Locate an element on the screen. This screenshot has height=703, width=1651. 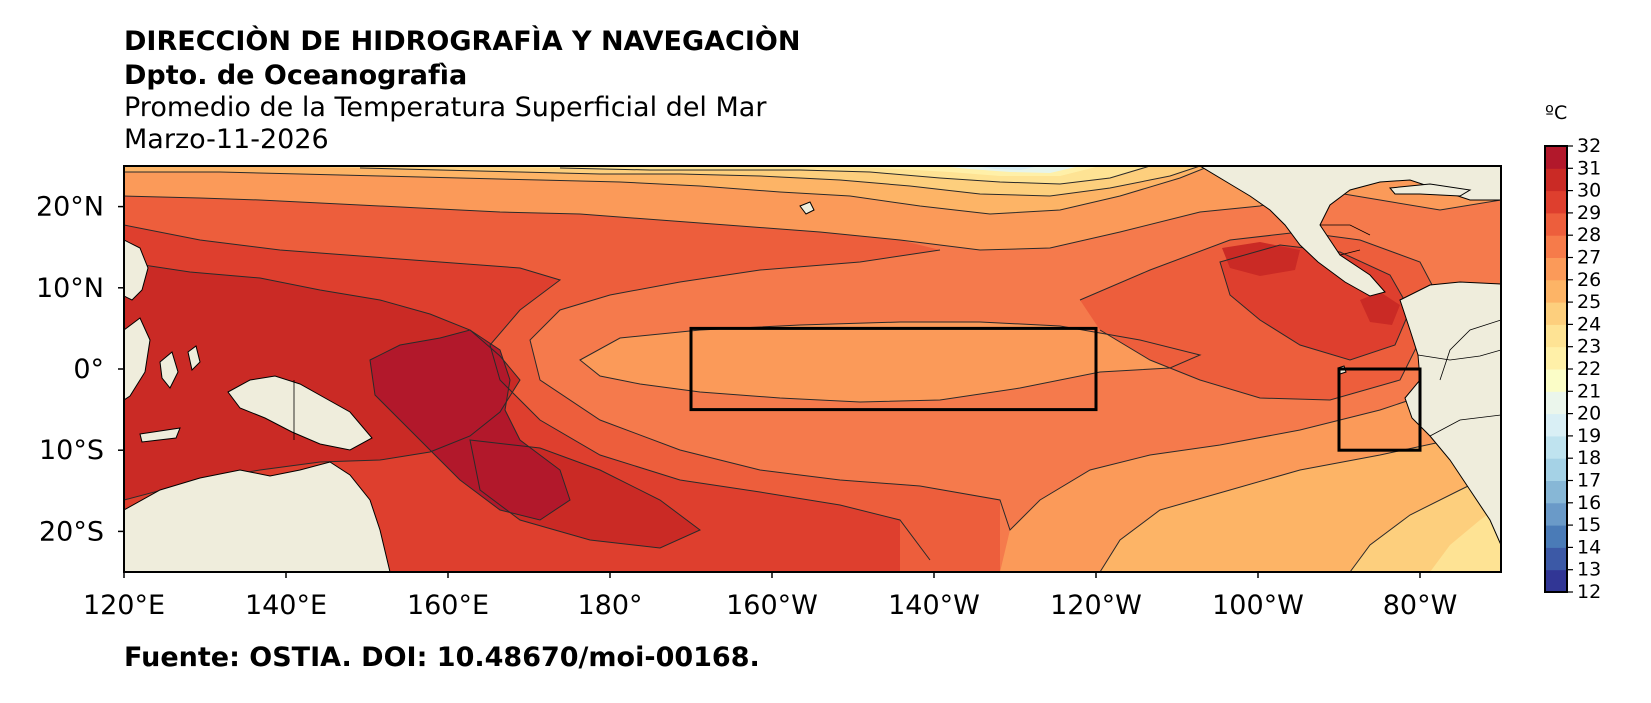
colorbar-tick-label: 19 is located at coordinates (1589, 436).